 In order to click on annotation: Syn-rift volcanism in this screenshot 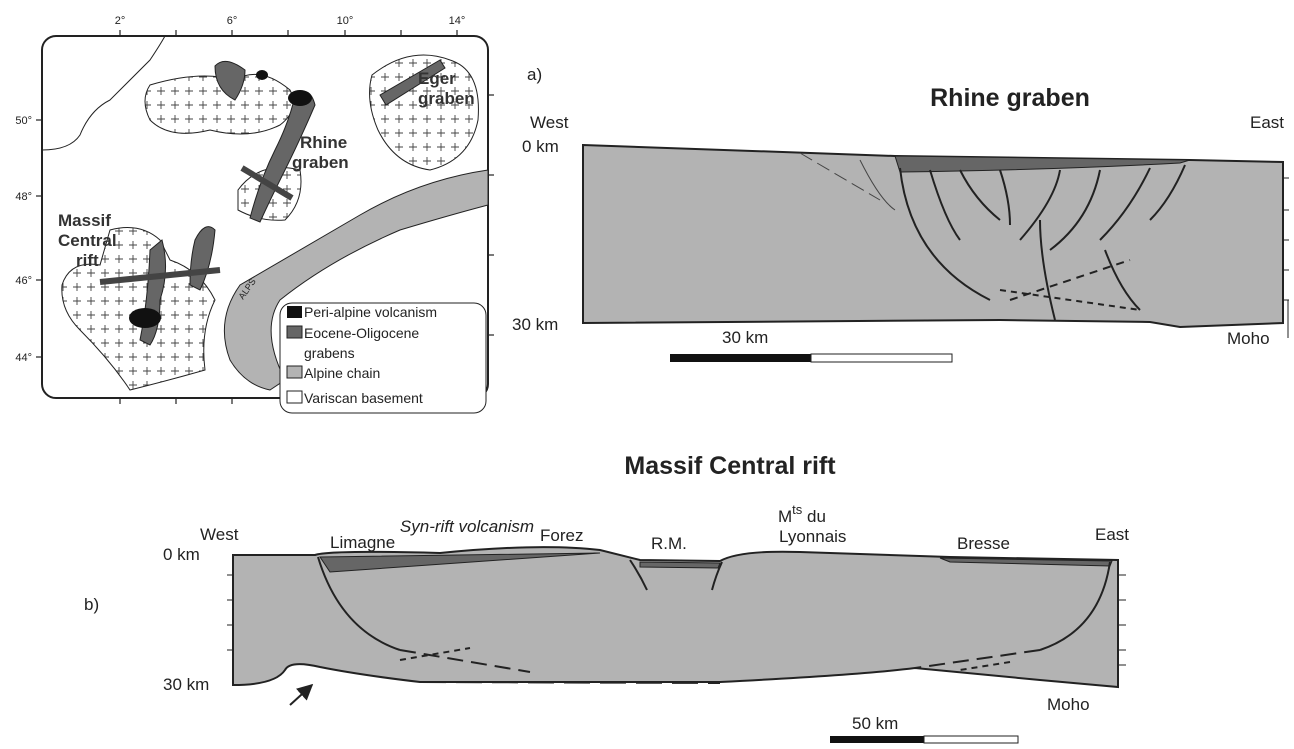, I will do `click(467, 526)`.